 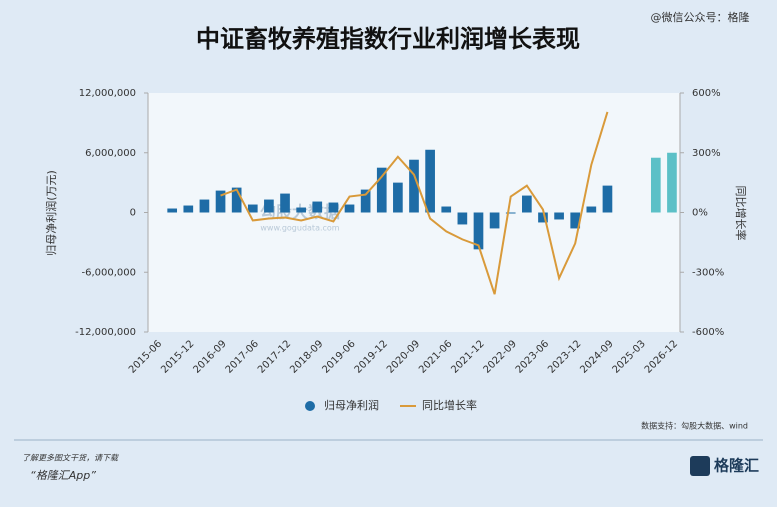 What do you see at coordinates (310, 406) in the screenshot?
I see `legend-swatch` at bounding box center [310, 406].